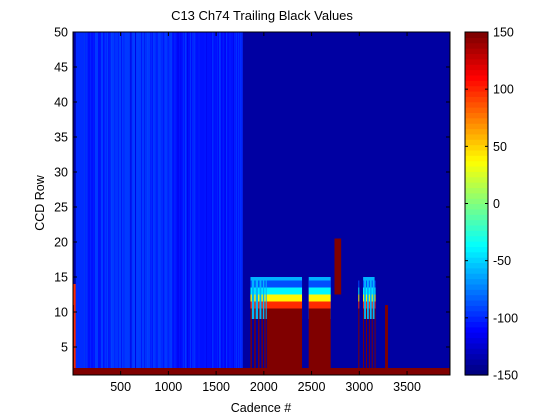 The image size is (560, 420). Describe the element at coordinates (359, 387) in the screenshot. I see `x-tick-label: 3000` at that location.